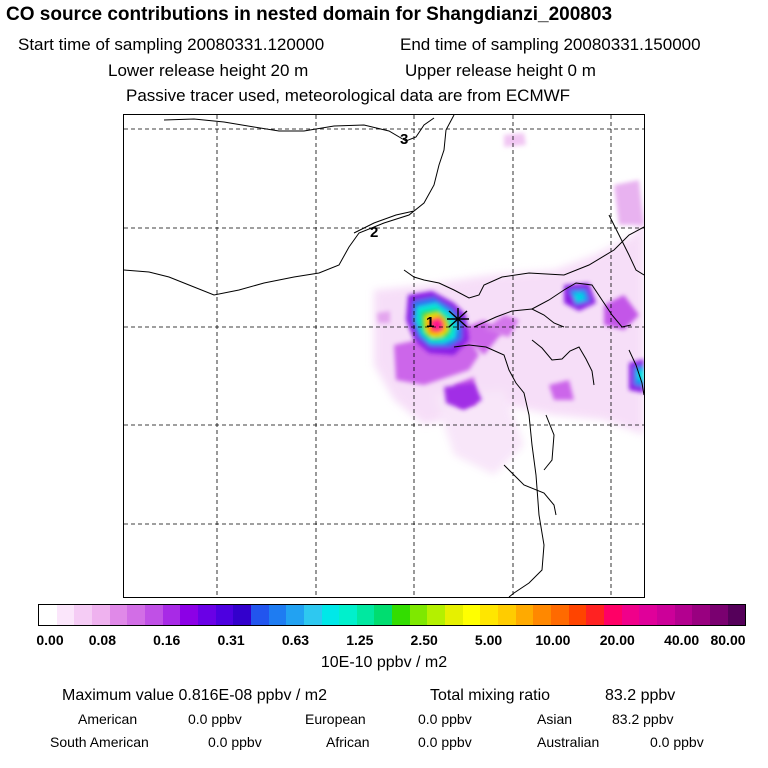 This screenshot has height=768, width=768. What do you see at coordinates (231, 640) in the screenshot?
I see `colorbar-tick-label: 0.31` at bounding box center [231, 640].